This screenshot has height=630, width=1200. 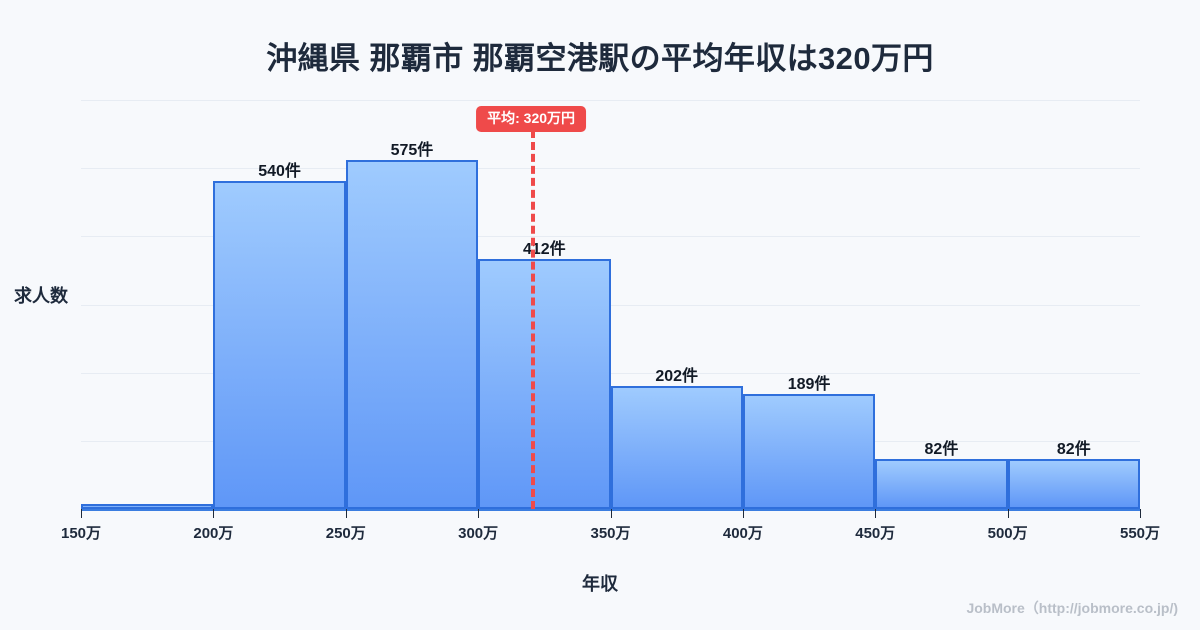 What do you see at coordinates (610, 533) in the screenshot?
I see `x-axis-tick-label: 350万` at bounding box center [610, 533].